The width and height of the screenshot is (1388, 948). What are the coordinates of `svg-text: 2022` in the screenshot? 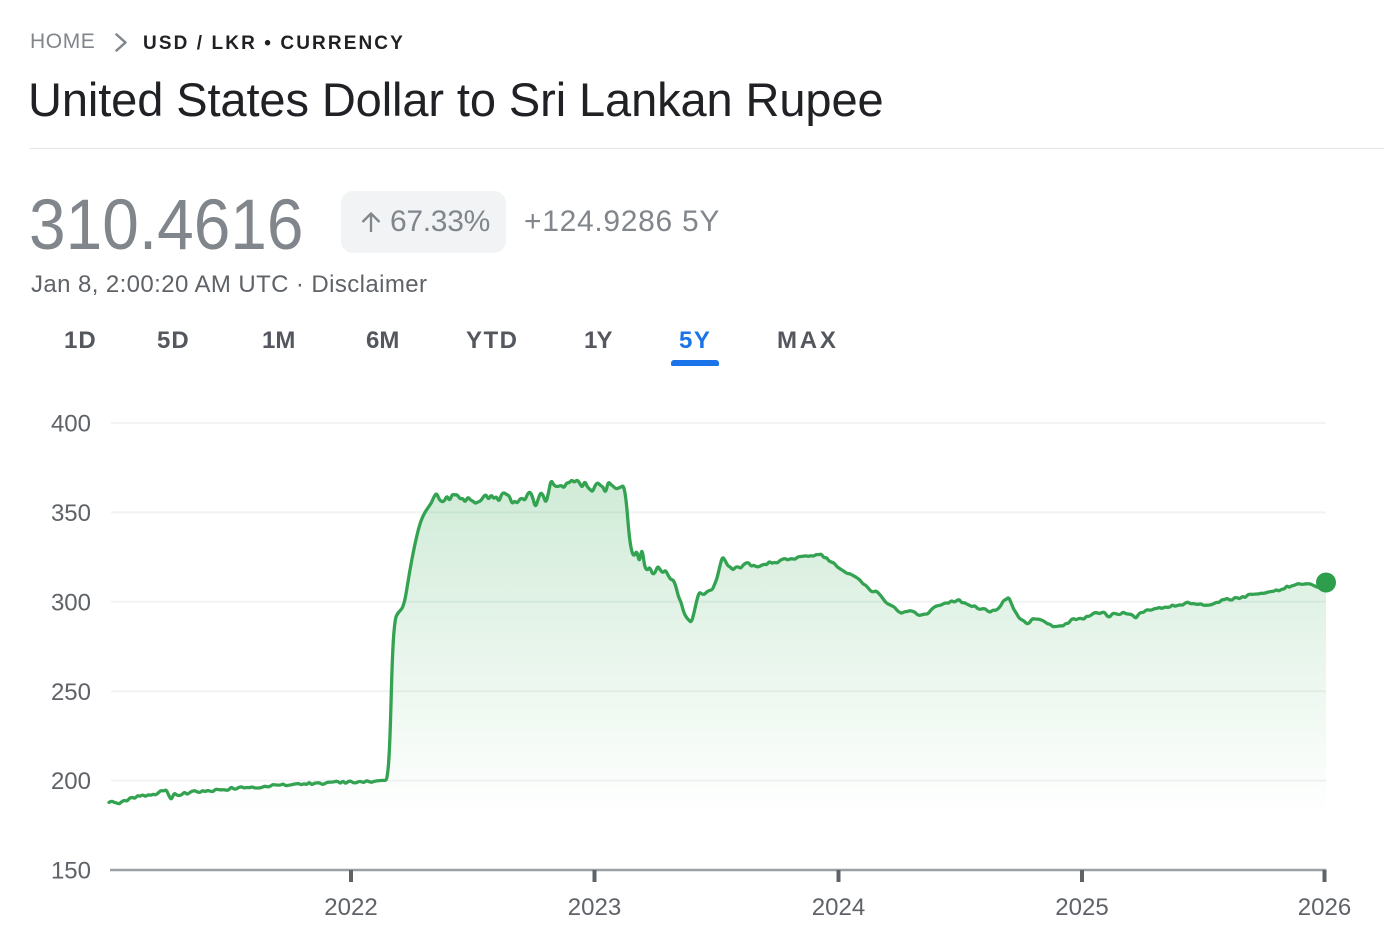 It's located at (350, 907).